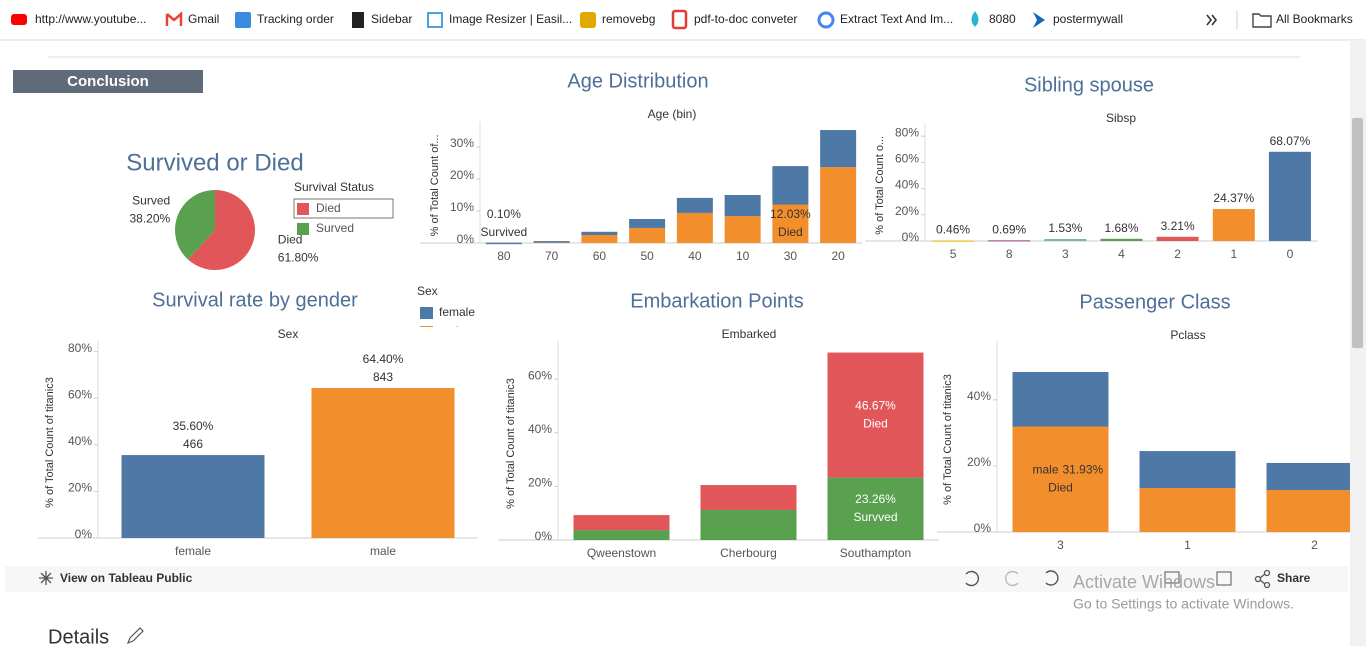  What do you see at coordinates (295, 19) in the screenshot?
I see `bookmark: Tracking order` at bounding box center [295, 19].